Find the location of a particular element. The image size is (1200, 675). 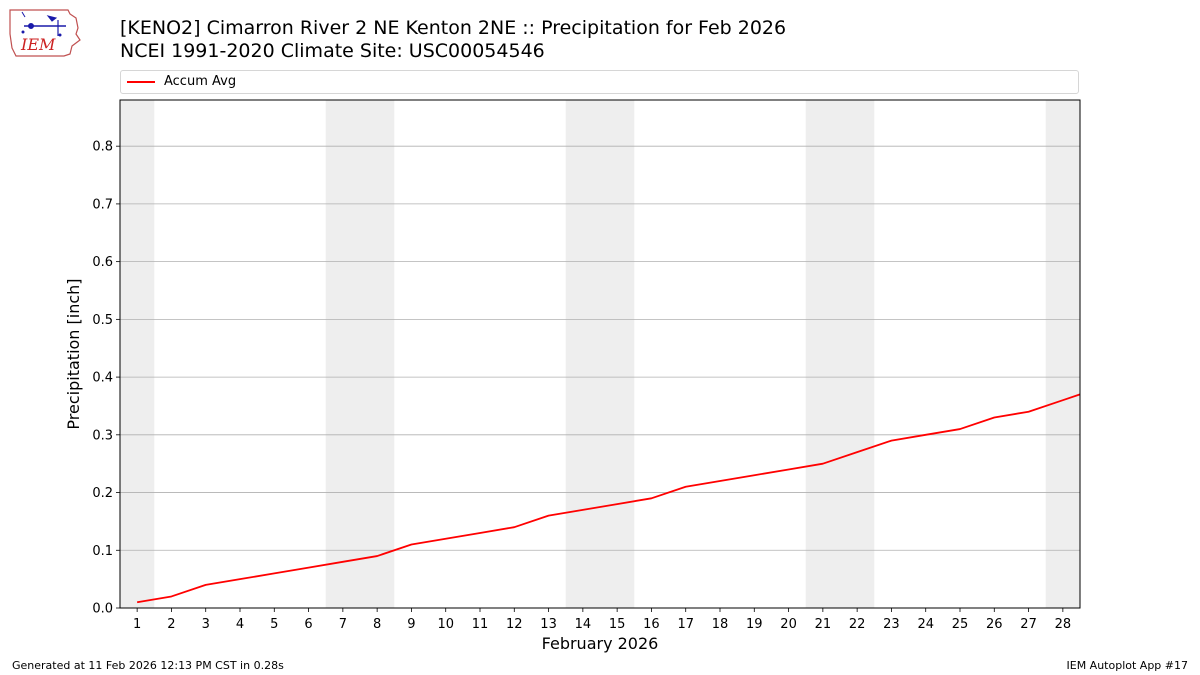

x-tick-label: 20 is located at coordinates (788, 624).